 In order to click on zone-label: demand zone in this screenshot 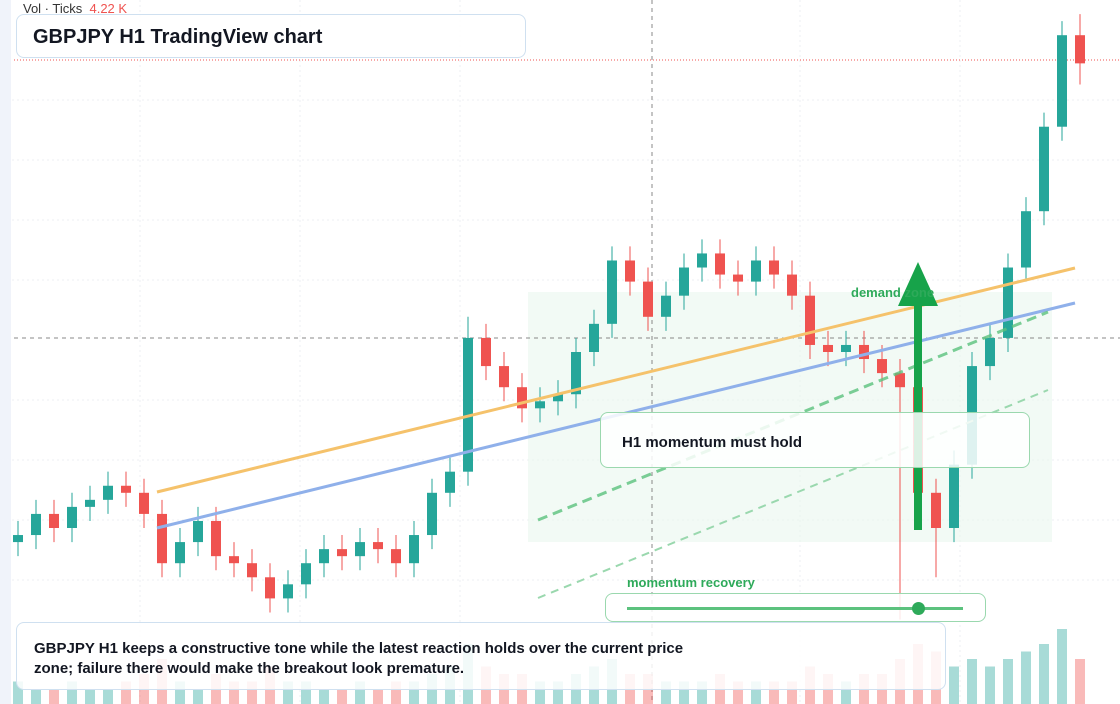, I will do `click(893, 292)`.